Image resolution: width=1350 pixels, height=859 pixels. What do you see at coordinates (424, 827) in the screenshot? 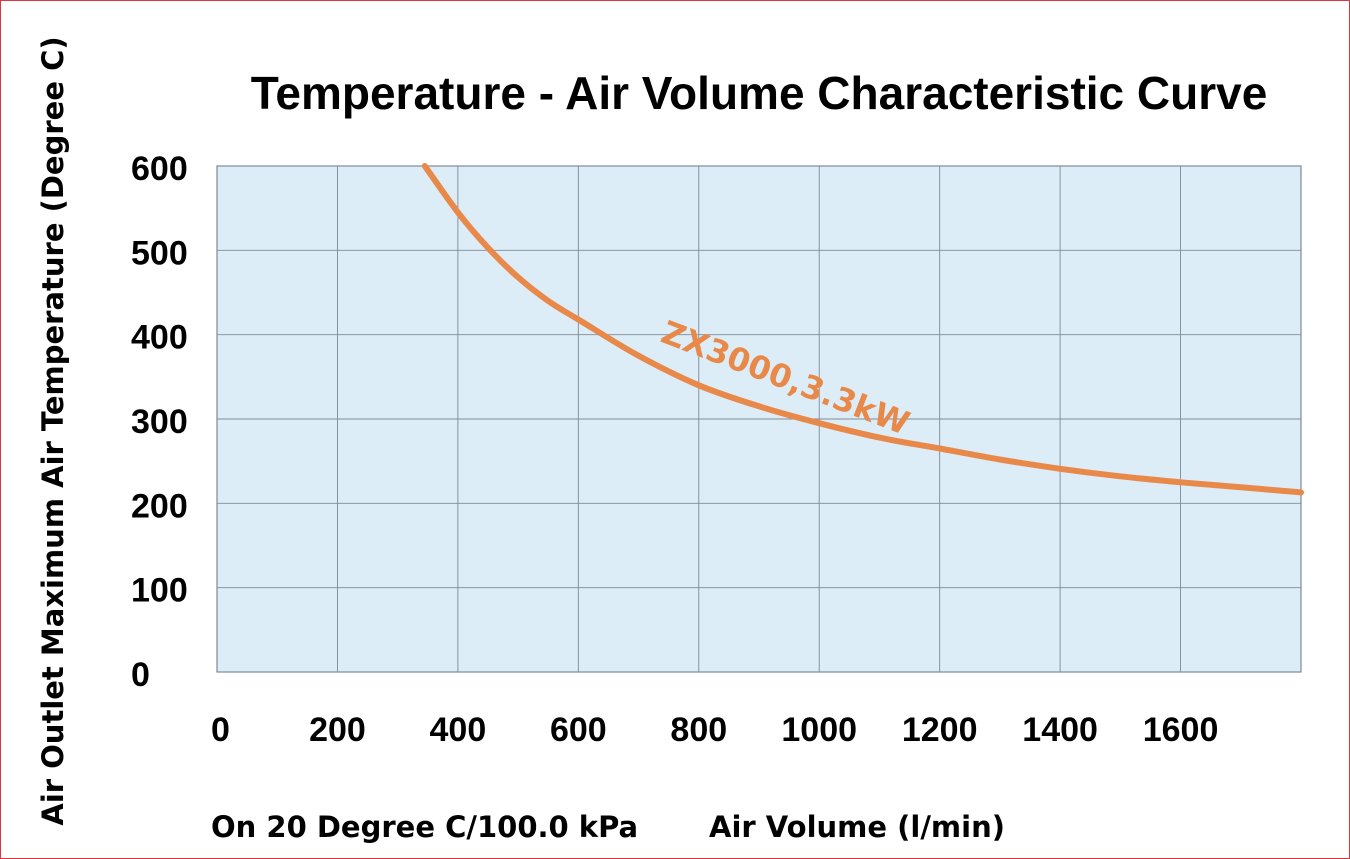
I see `condition-note: On 20 Degree C/100.0 kPa` at bounding box center [424, 827].